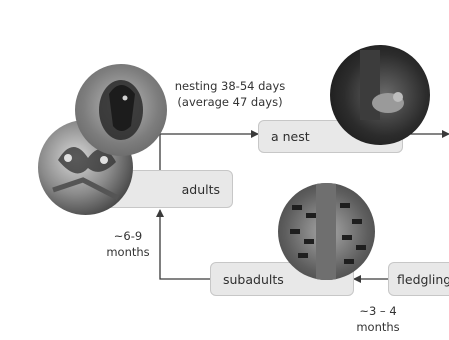 The height and width of the screenshot is (340, 449). I want to click on birds-on-tree-trunk-photo, so click(326, 231).